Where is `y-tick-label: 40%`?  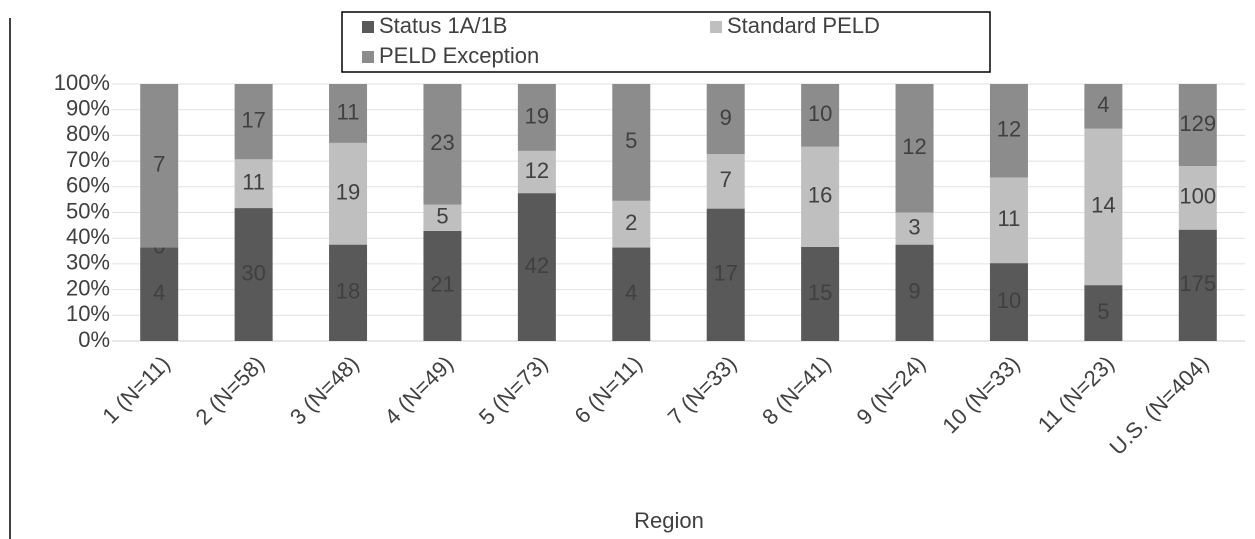
y-tick-label: 40% is located at coordinates (88, 236).